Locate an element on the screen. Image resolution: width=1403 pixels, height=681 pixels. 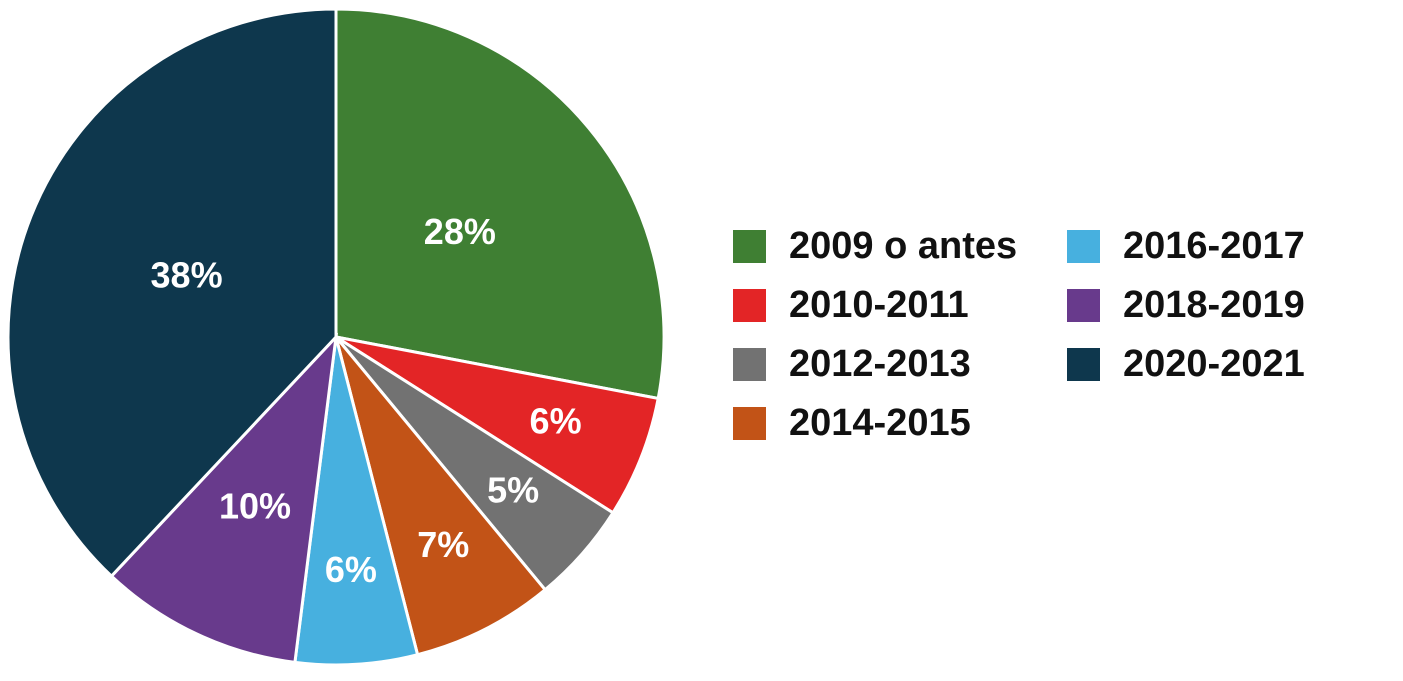
legend-label: 2012-2013 is located at coordinates (880, 364).